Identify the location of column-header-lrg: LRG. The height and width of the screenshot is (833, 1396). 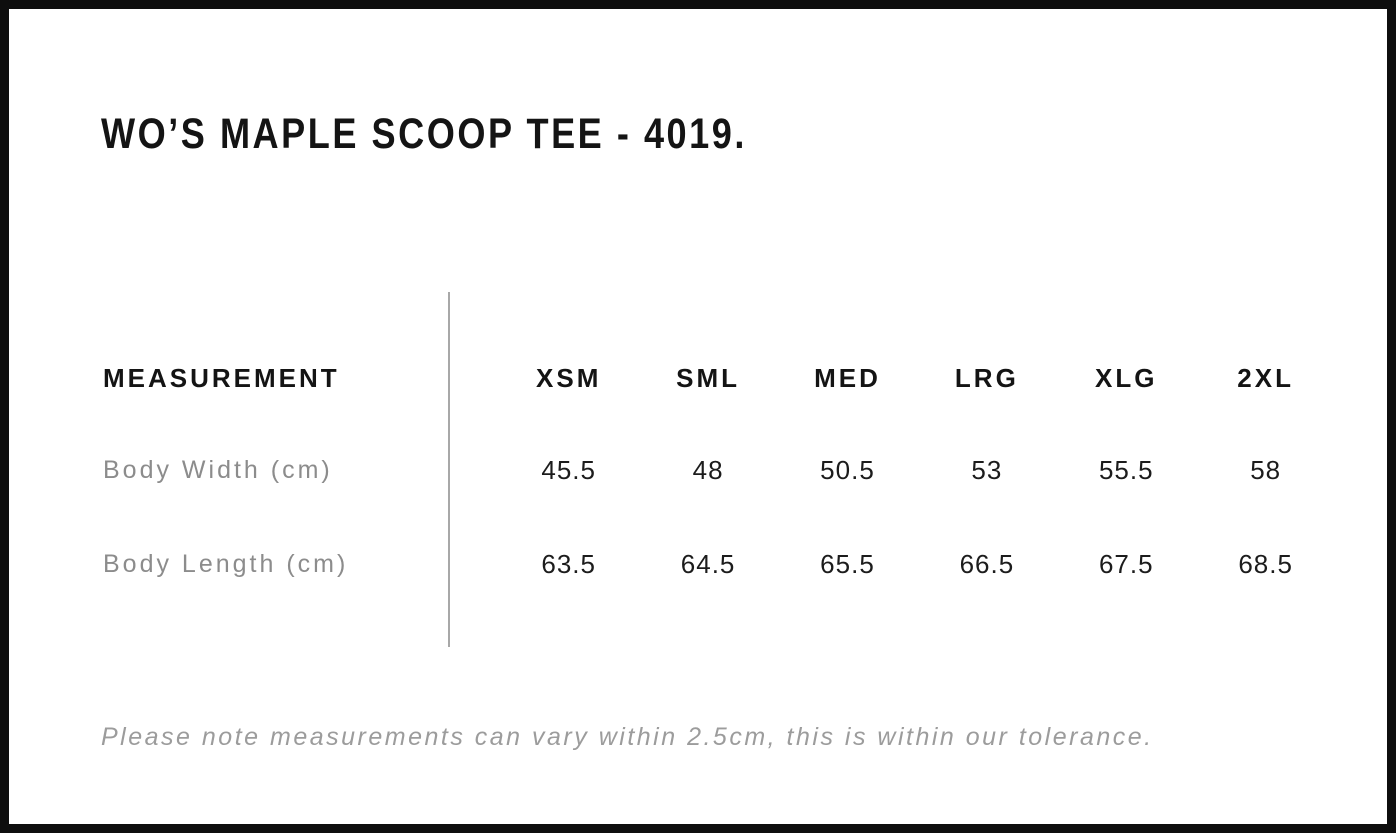
(986, 377).